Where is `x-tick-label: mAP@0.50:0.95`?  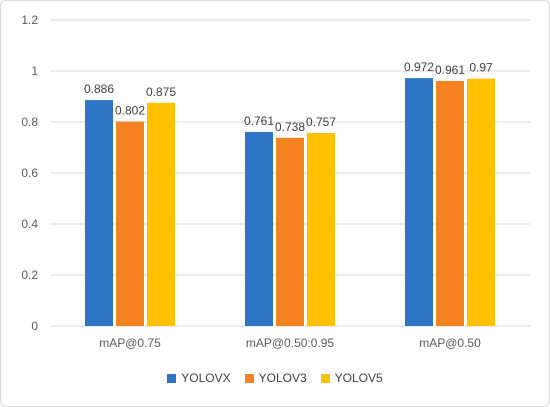
x-tick-label: mAP@0.50:0.95 is located at coordinates (290, 343).